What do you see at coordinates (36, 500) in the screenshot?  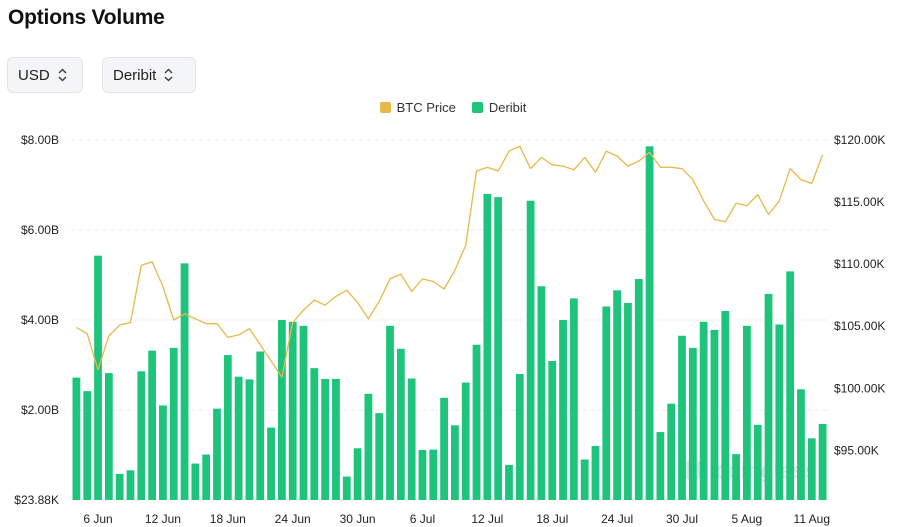 I see `y-left-tick-label: $23.88K` at bounding box center [36, 500].